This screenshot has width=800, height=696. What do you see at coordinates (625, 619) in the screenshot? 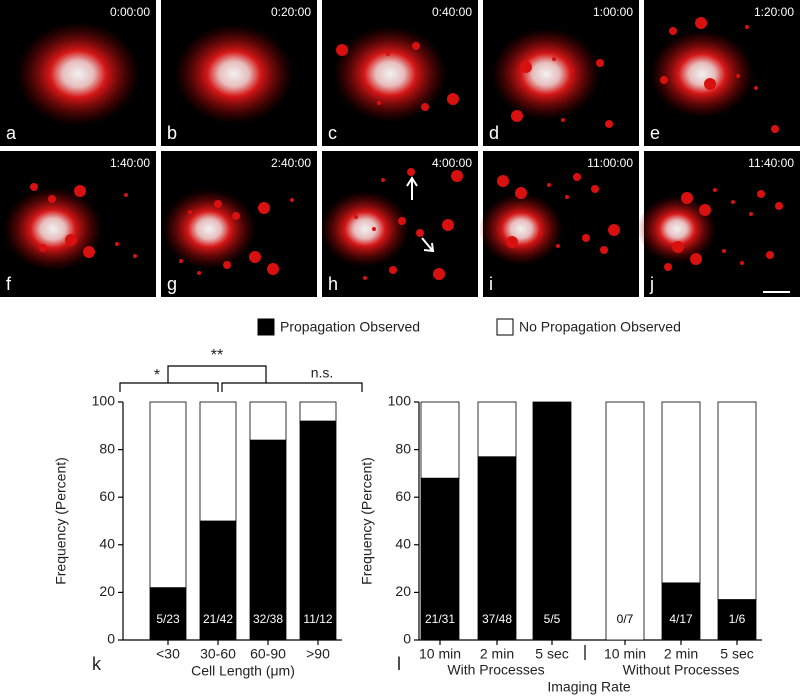
I see `bar-label: 0/7` at bounding box center [625, 619].